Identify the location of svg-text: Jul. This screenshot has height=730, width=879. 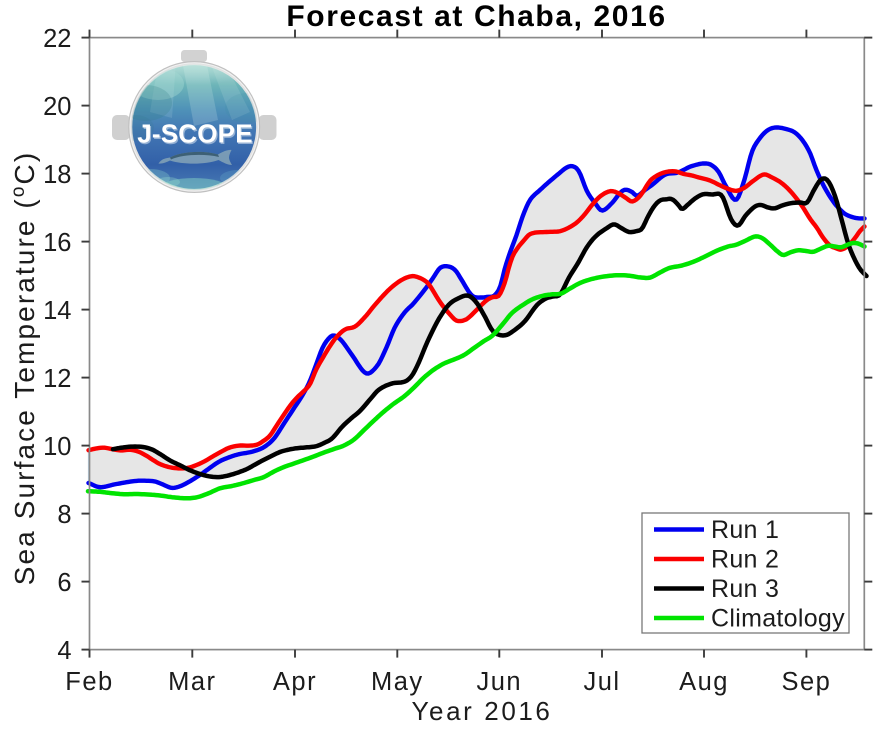
(601, 682).